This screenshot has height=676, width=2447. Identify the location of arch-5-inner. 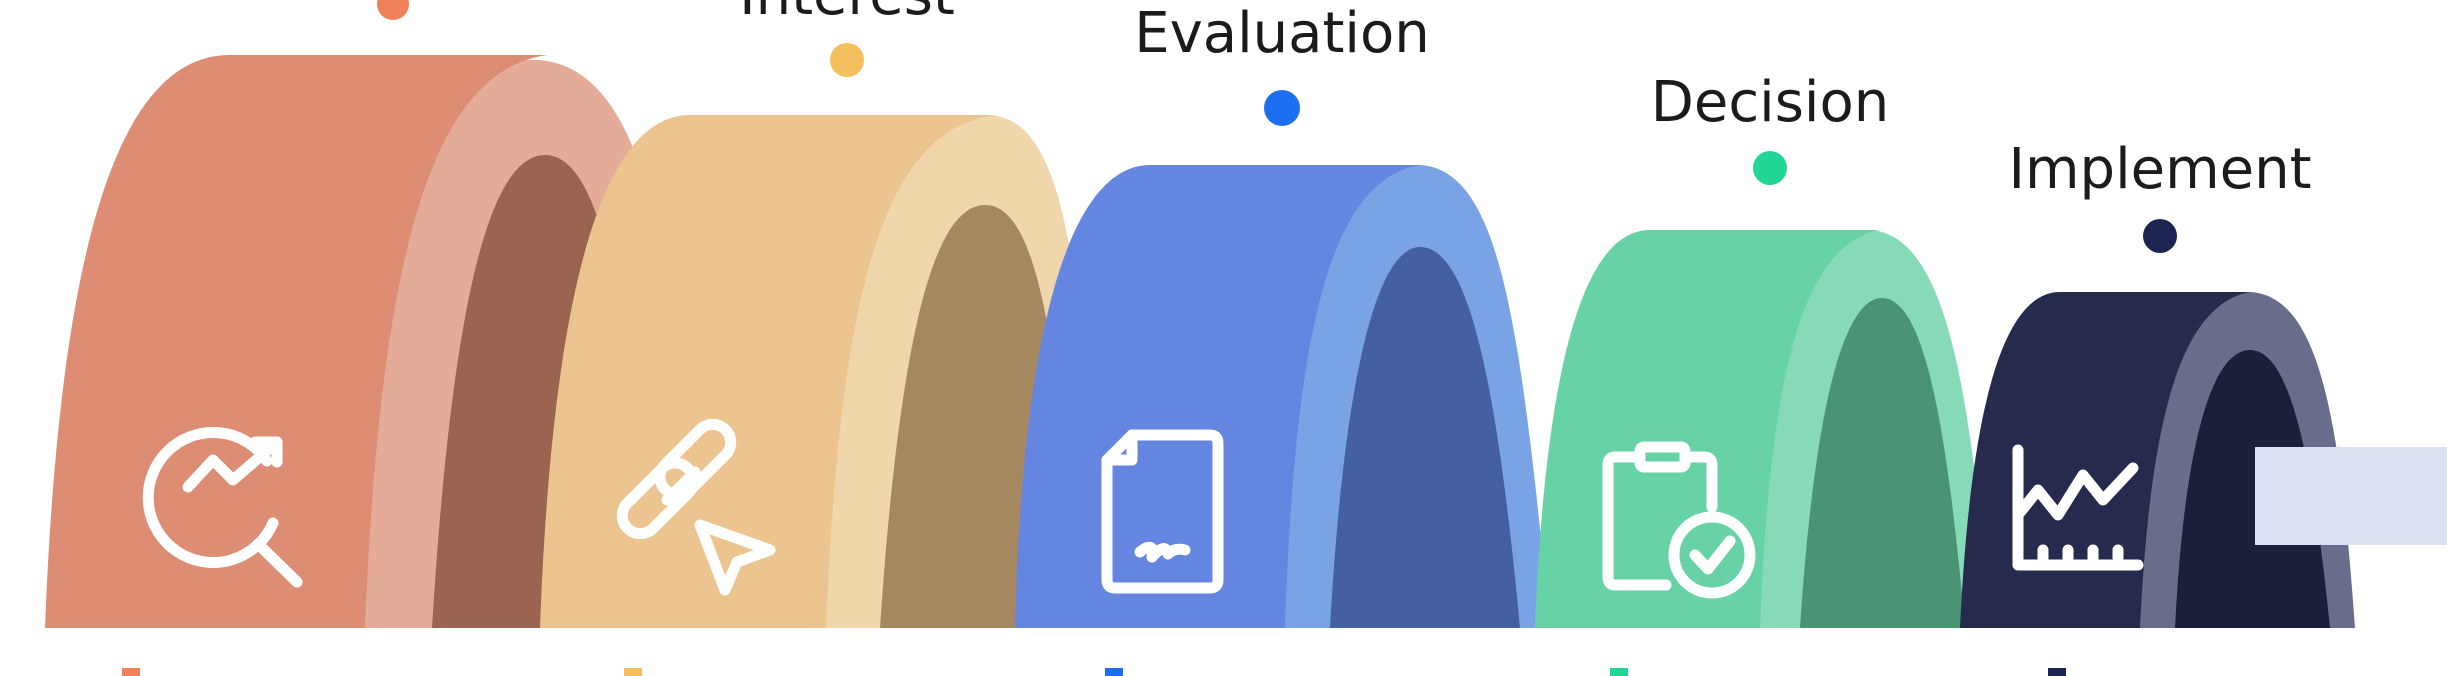
(2252, 489).